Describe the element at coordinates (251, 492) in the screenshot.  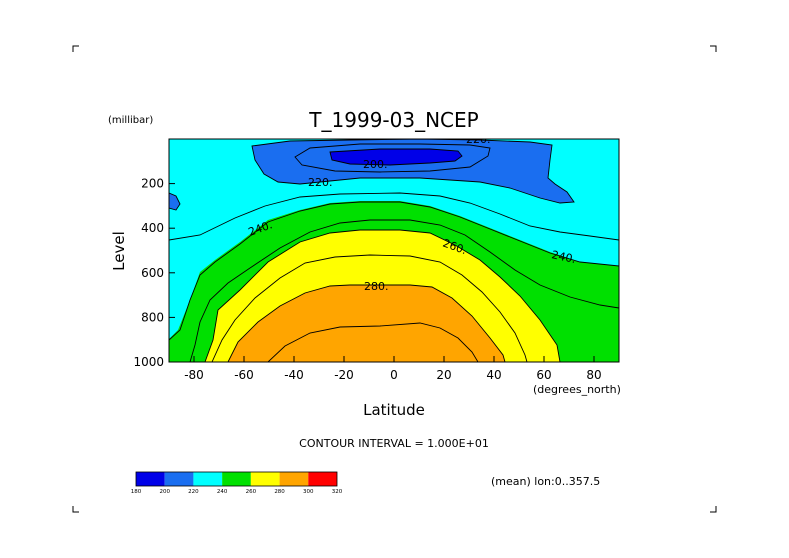
I see `colorbar-level-label: 260` at that location.